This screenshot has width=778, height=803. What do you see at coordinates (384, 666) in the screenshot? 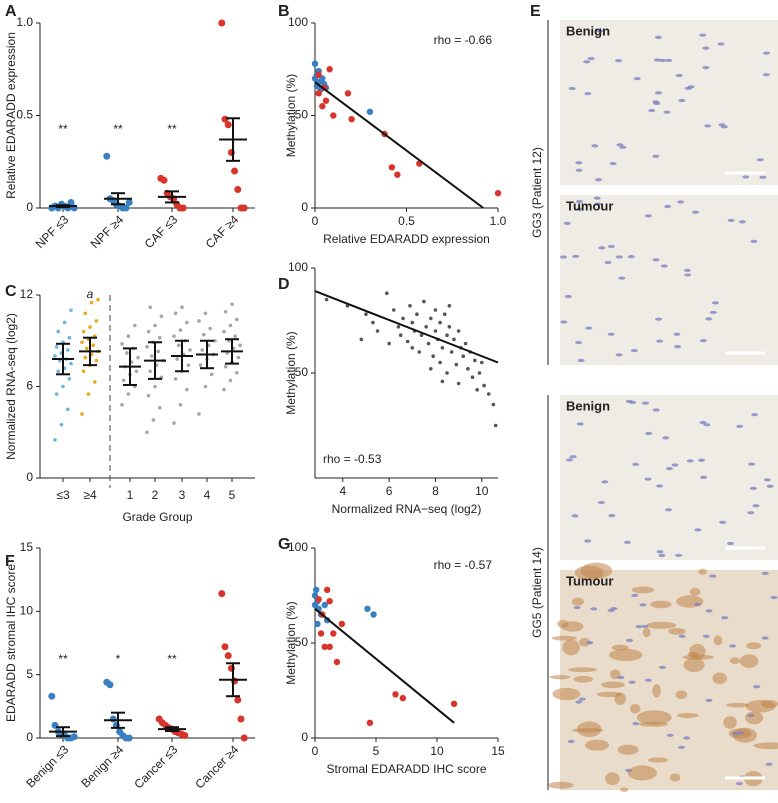
I see `fit-line` at bounding box center [384, 666].